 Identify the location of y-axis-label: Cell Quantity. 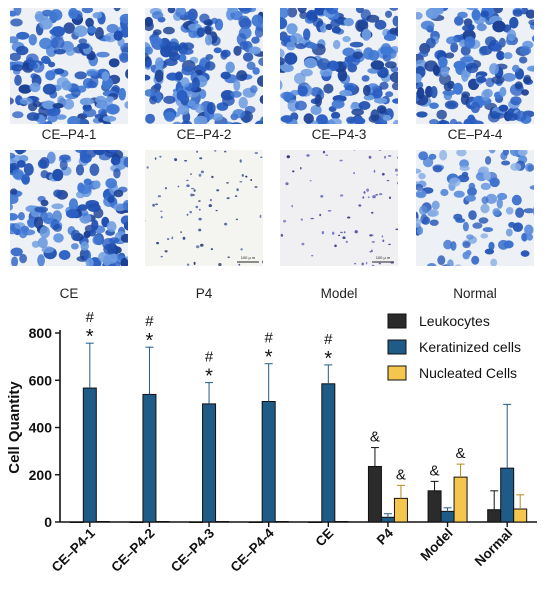
(14, 427).